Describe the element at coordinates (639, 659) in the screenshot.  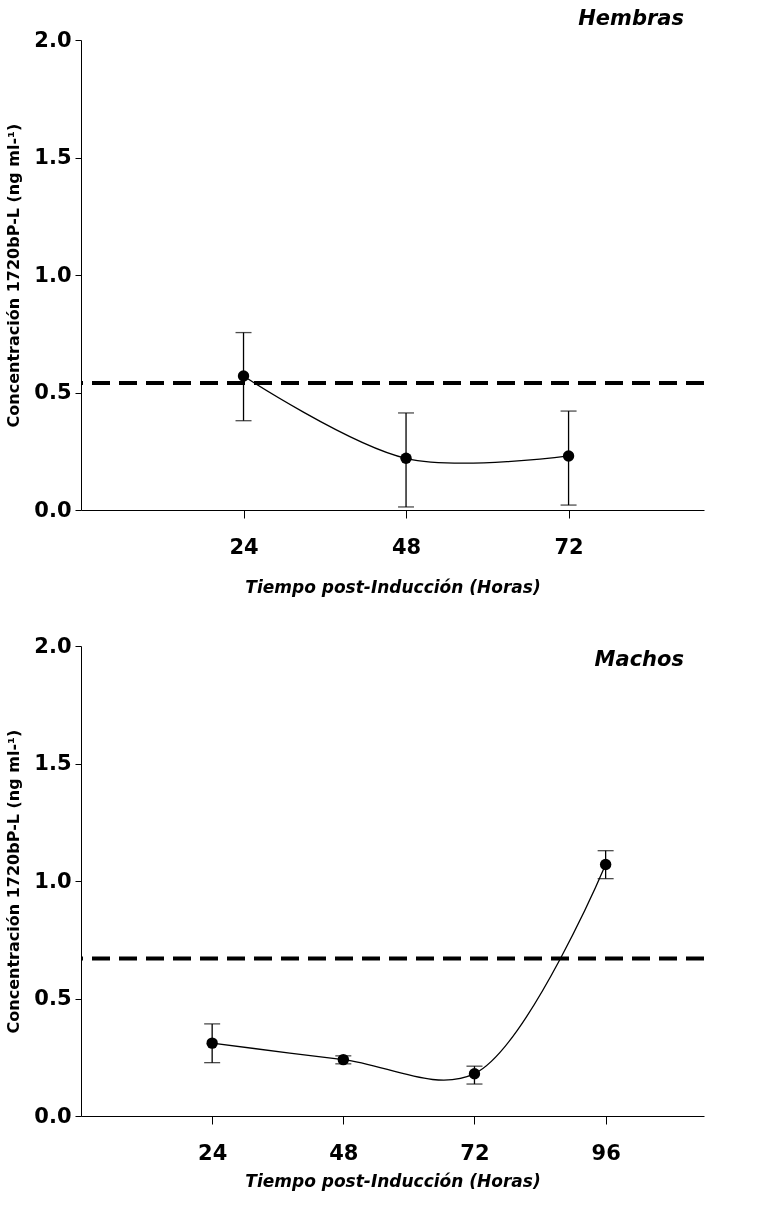
I see `chart-title: Machos` at that location.